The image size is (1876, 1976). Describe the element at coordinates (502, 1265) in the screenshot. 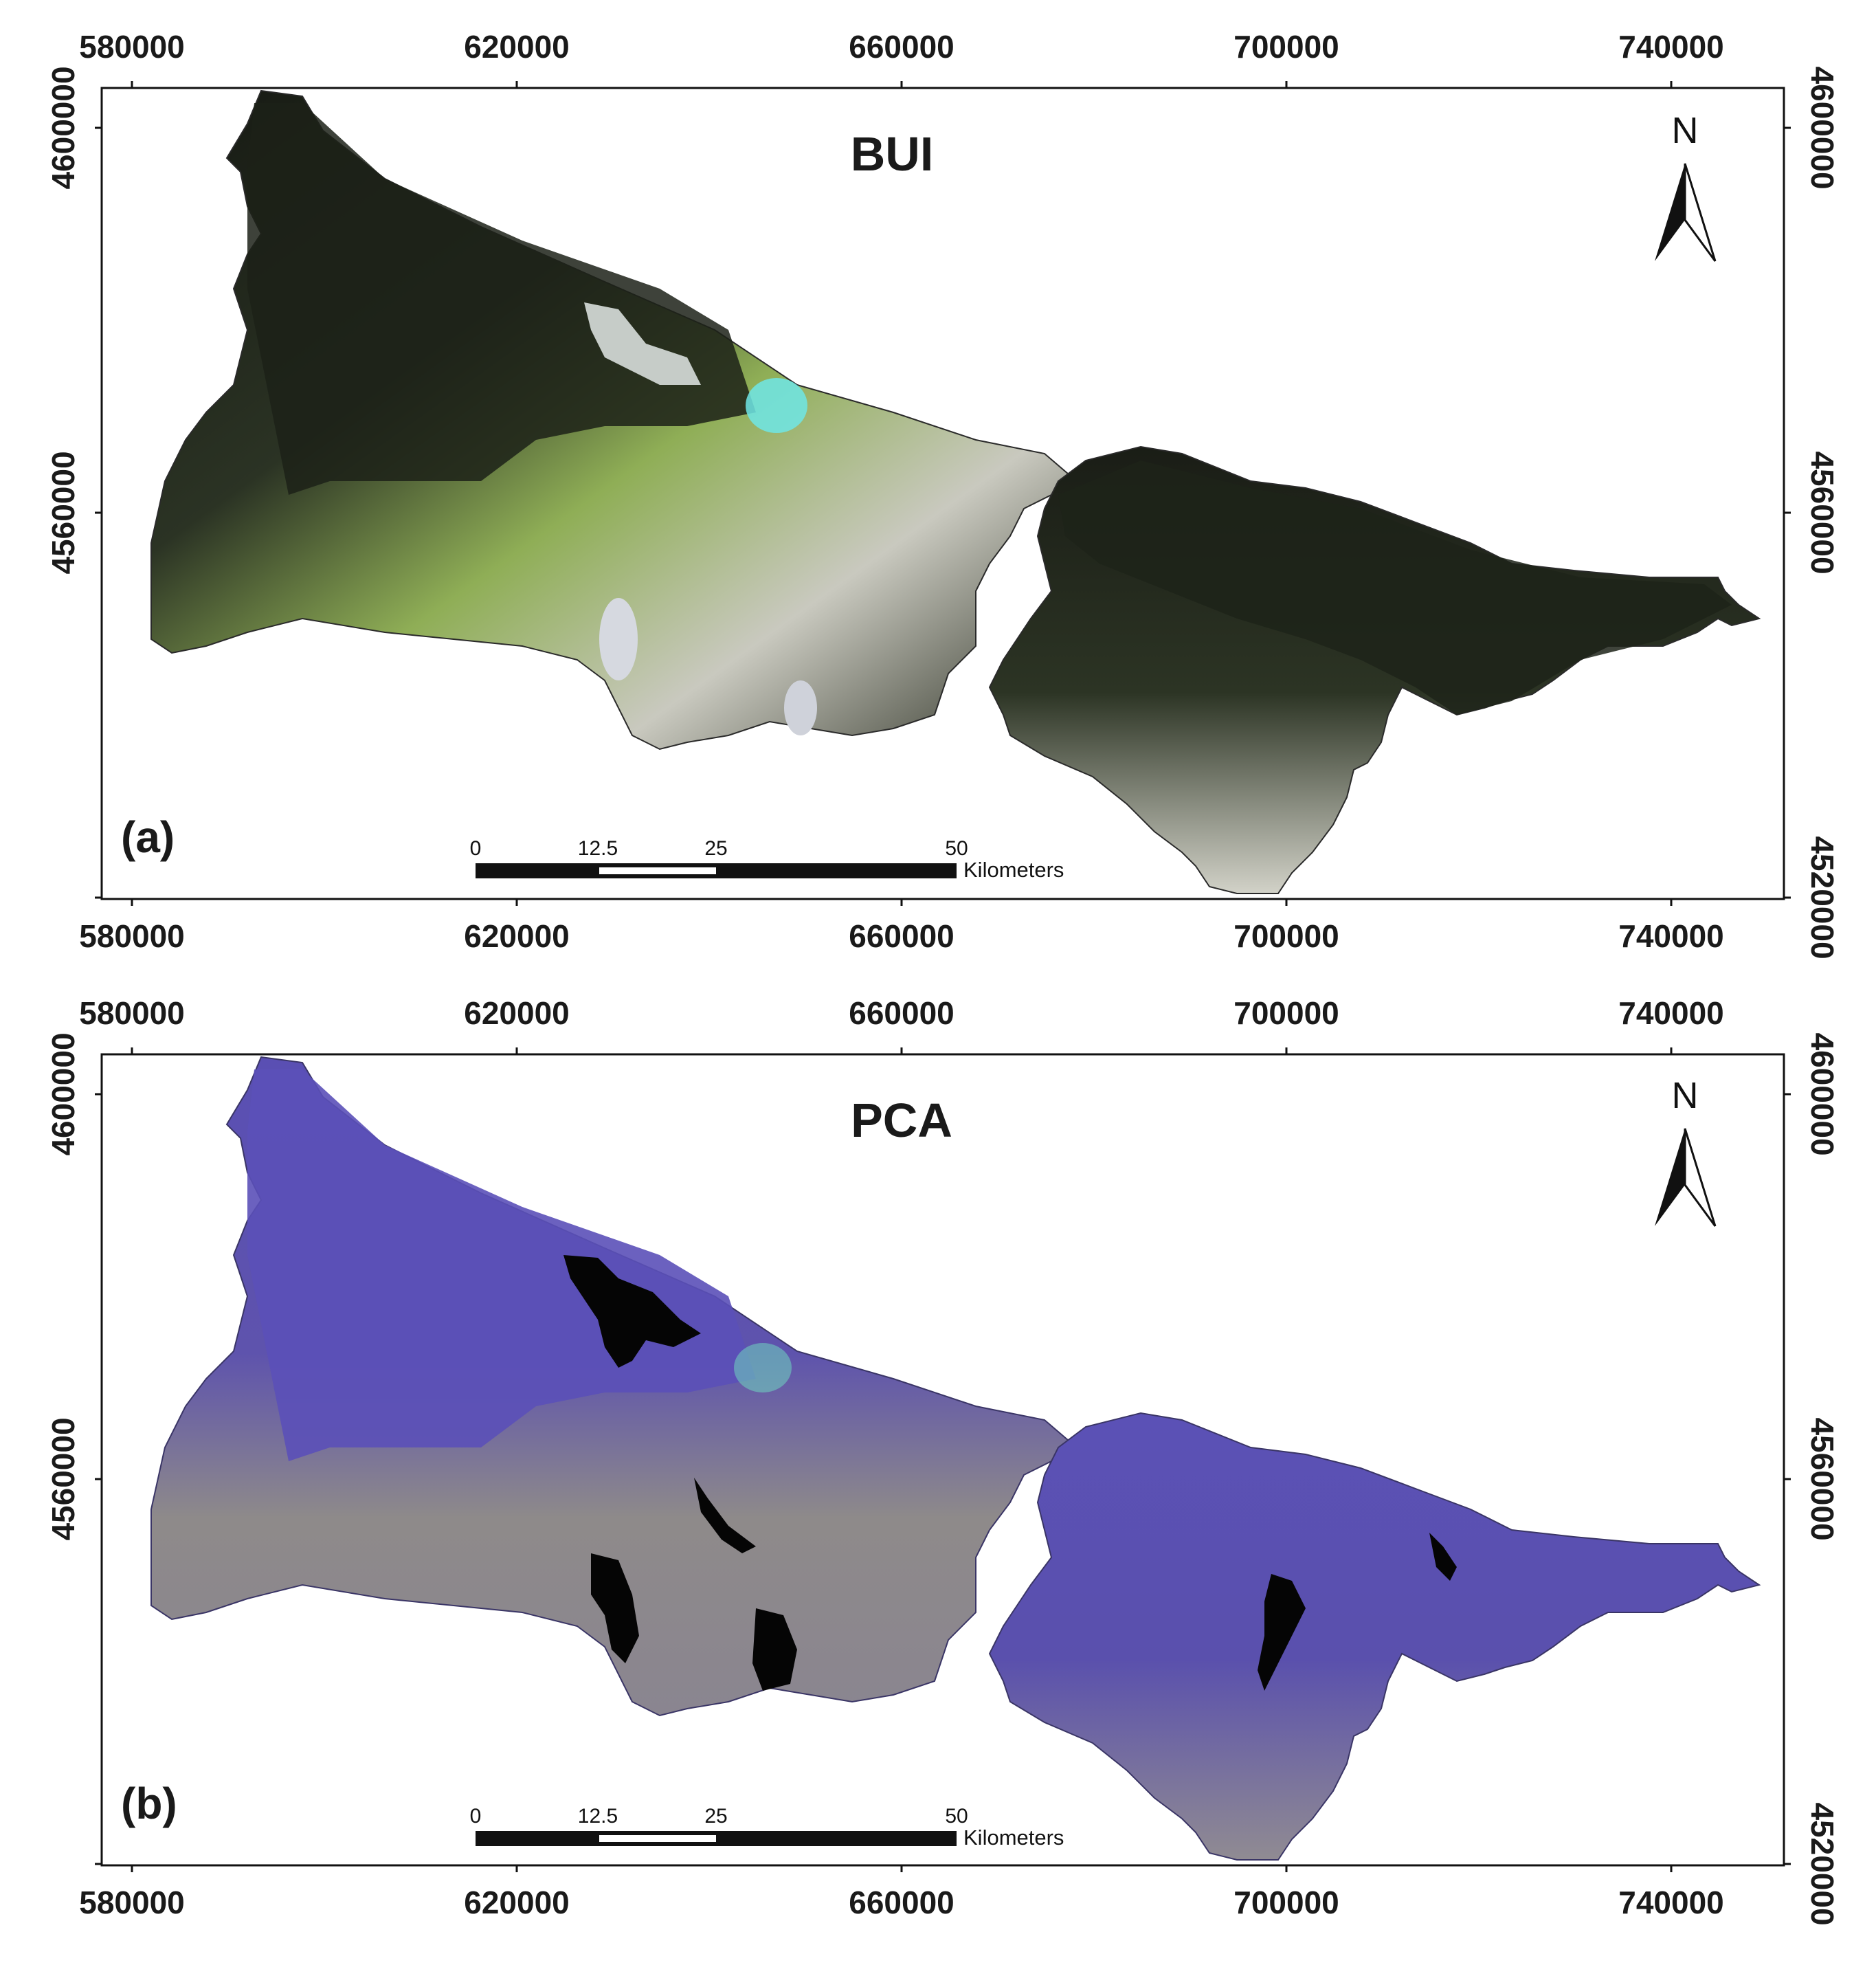

I see `panel-b-forest-band` at that location.